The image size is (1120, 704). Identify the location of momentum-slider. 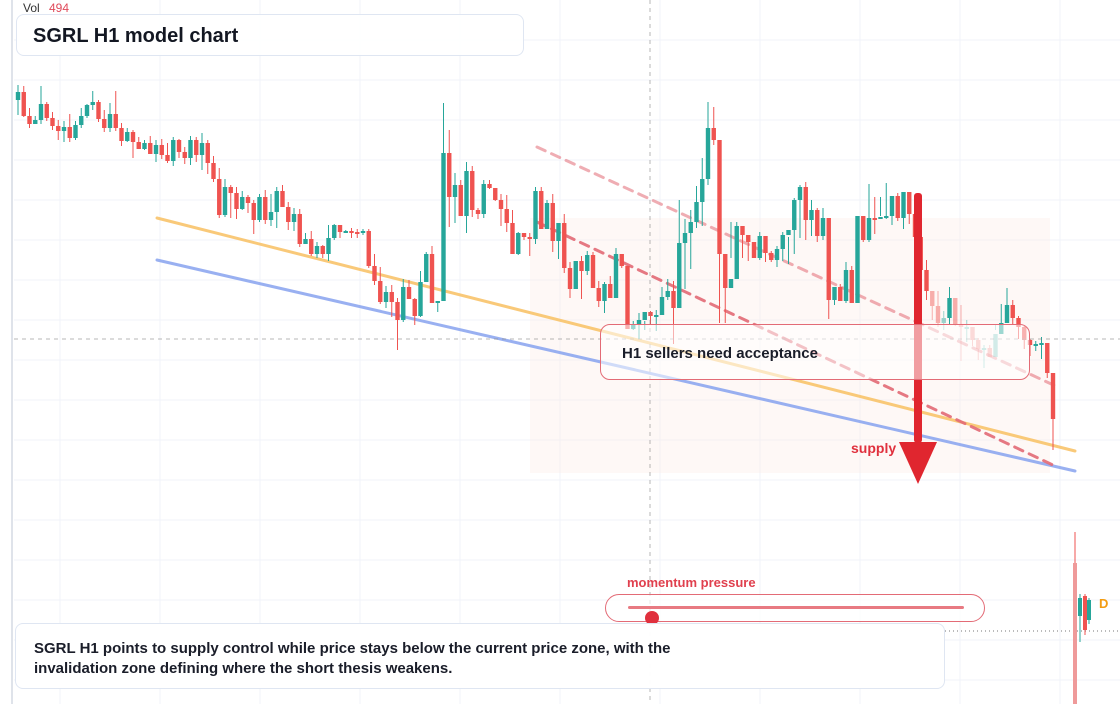
(795, 609).